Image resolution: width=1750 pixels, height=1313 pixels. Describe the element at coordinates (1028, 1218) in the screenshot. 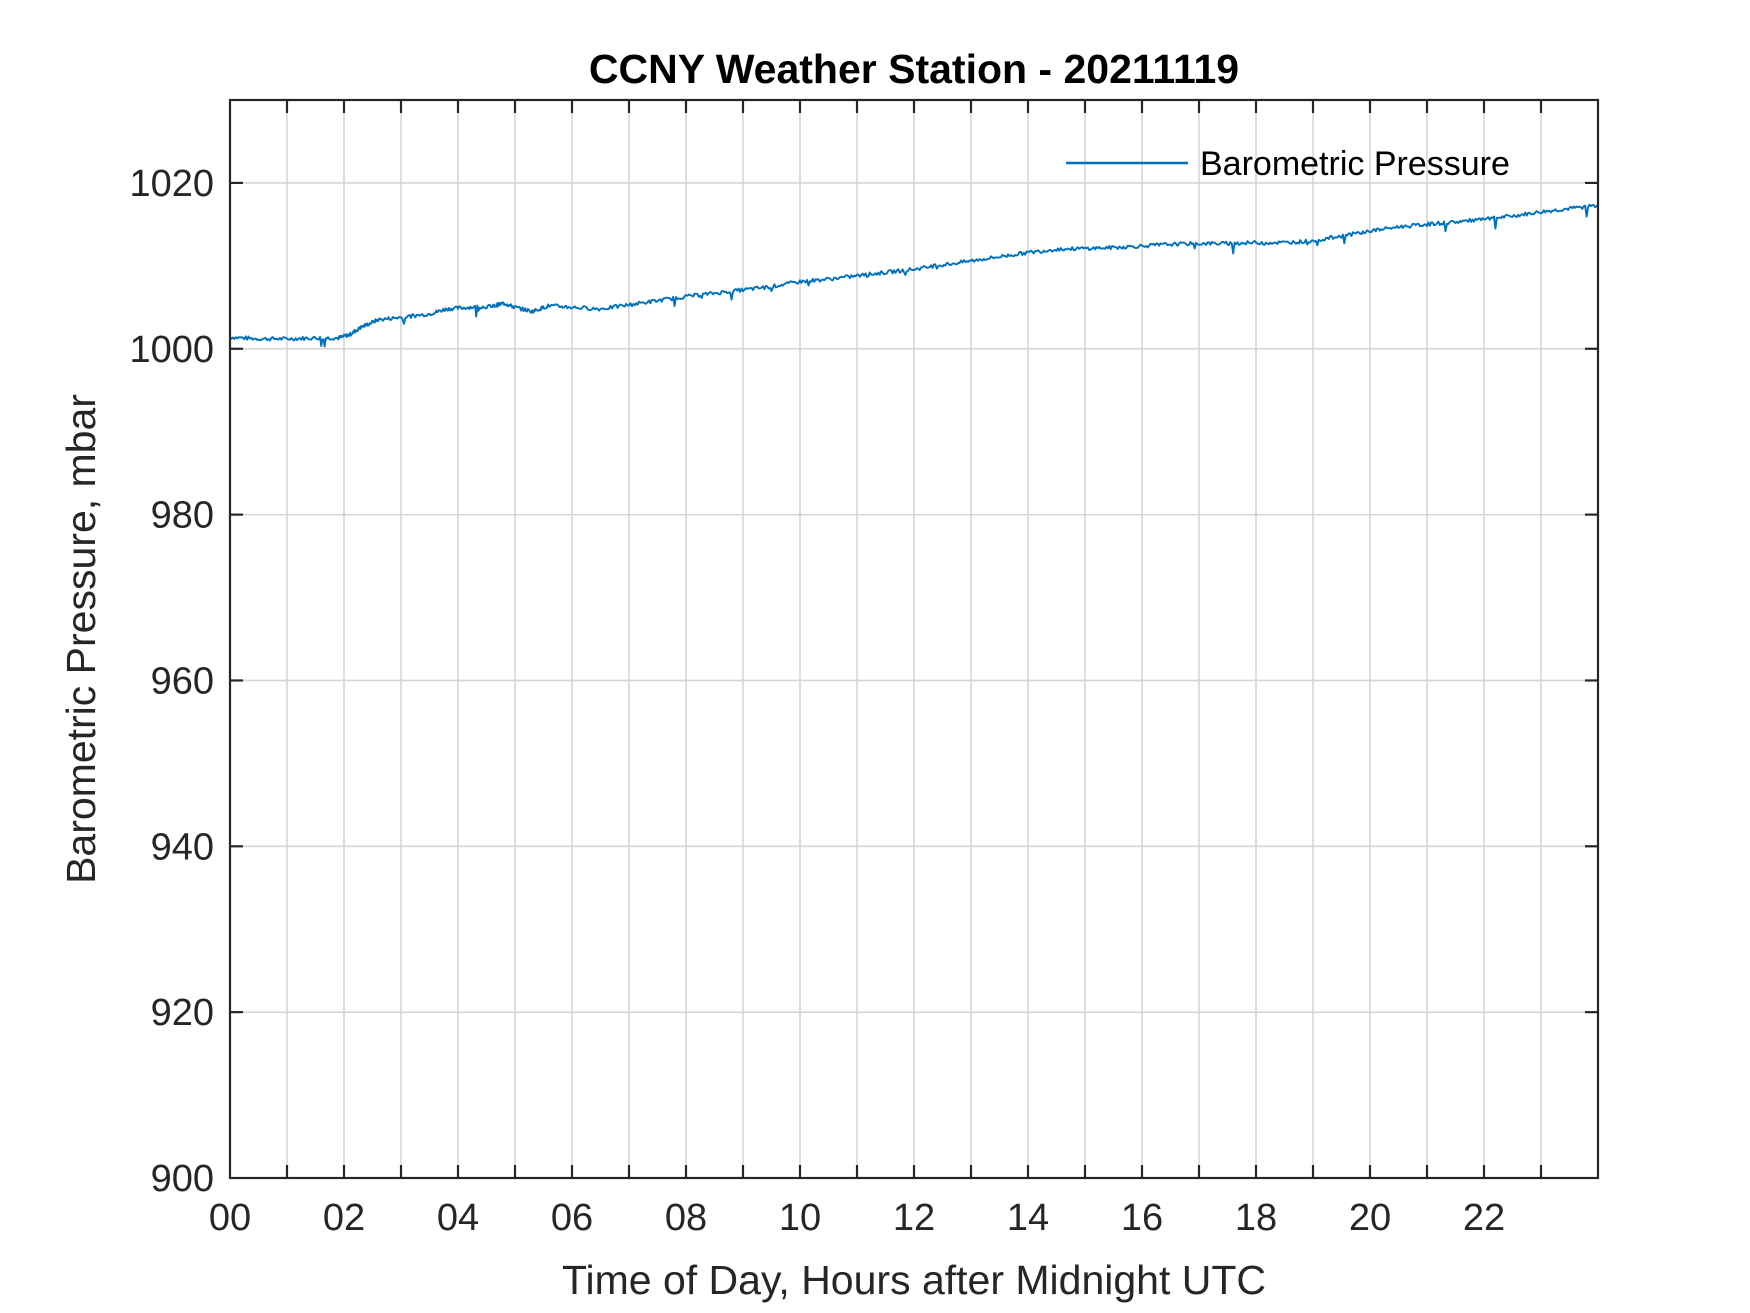

I see `x-tick-label: 14` at that location.